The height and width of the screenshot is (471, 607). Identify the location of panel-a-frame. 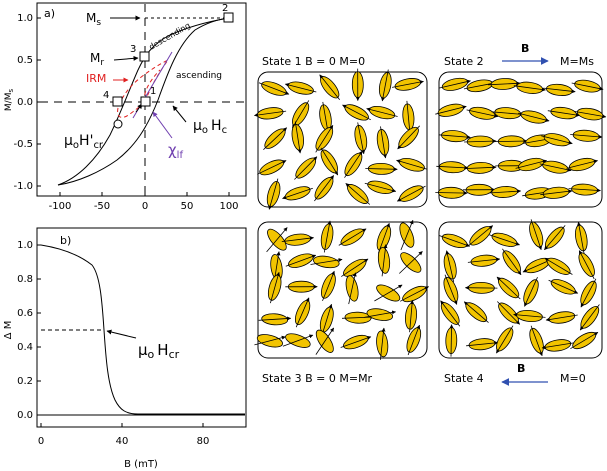
(141, 99).